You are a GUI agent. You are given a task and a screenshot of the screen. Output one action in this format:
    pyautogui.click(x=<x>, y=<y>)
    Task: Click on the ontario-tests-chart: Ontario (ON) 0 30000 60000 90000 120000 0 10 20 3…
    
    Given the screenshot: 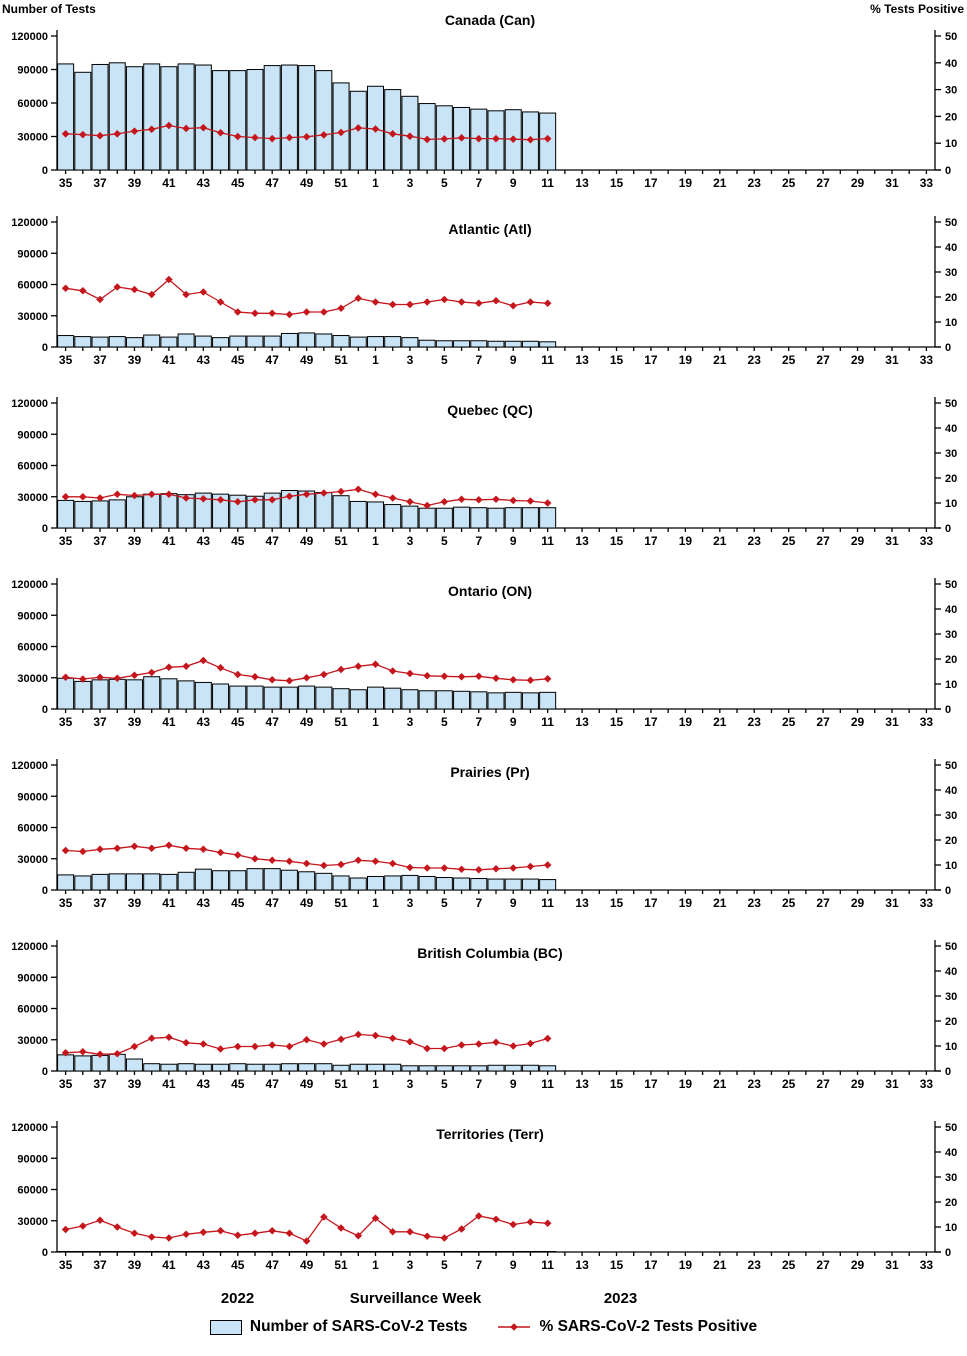 What is the action you would take?
    pyautogui.click(x=484, y=653)
    